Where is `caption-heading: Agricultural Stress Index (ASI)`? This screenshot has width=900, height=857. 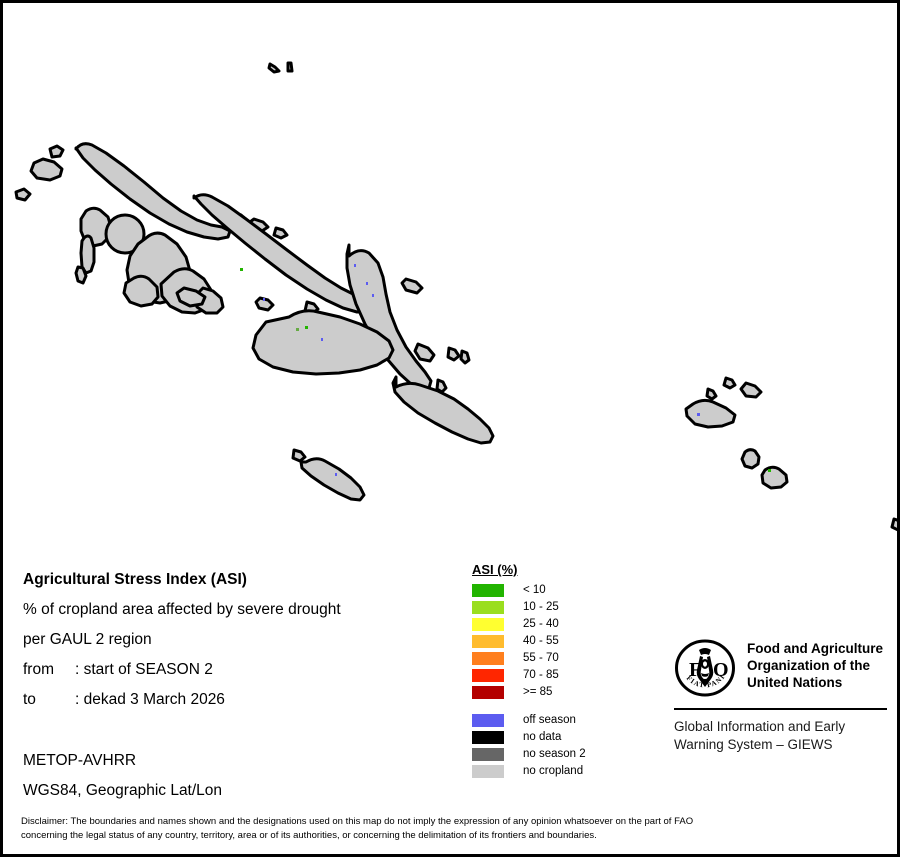 caption-heading: Agricultural Stress Index (ASI) is located at coordinates (135, 579).